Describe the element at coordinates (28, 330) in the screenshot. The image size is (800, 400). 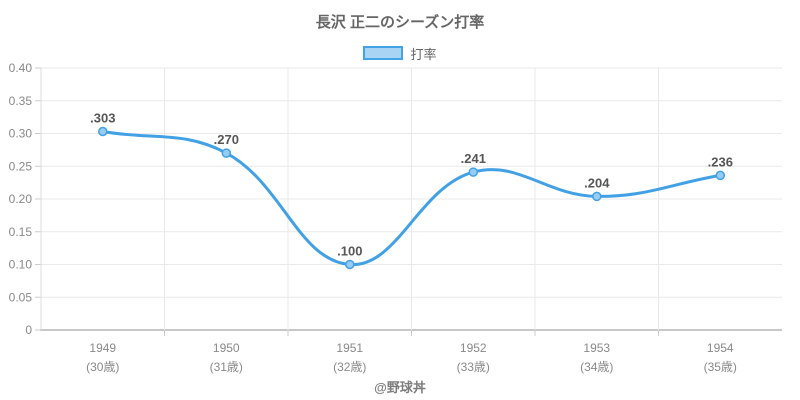
I see `y-tick-label: 0` at that location.